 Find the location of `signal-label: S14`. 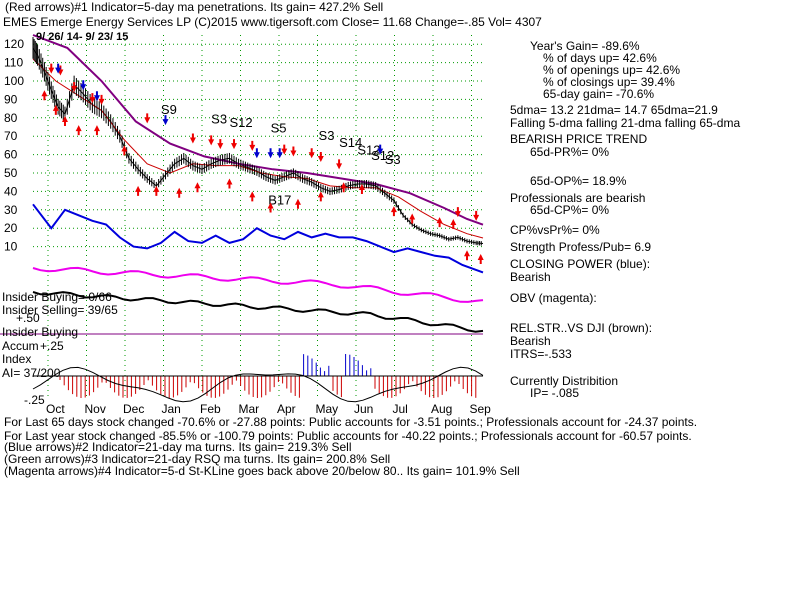

signal-label: S14 is located at coordinates (350, 142).